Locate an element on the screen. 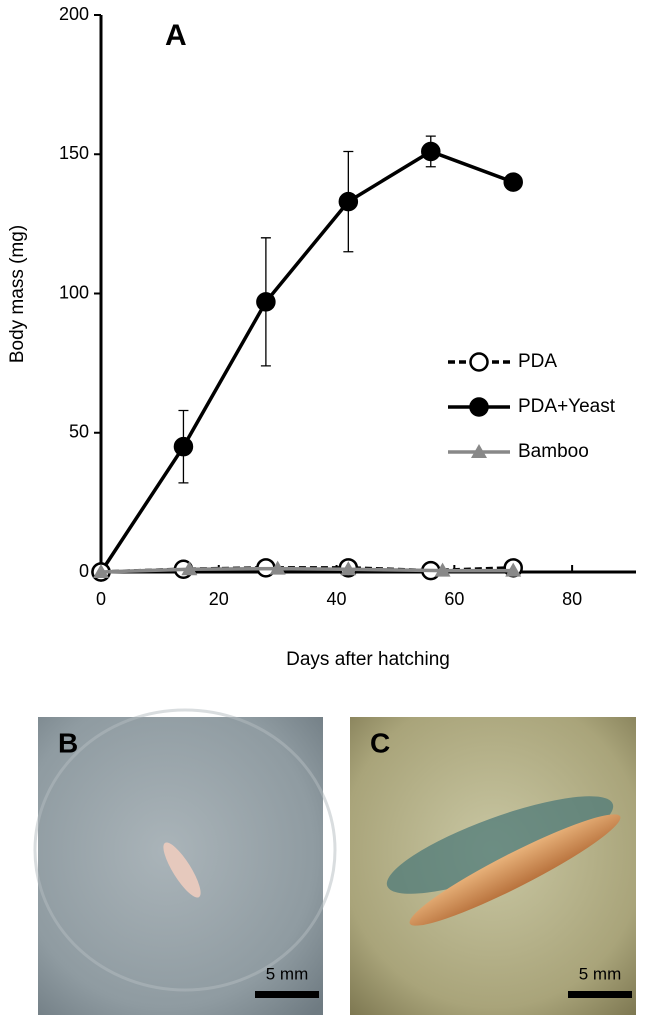  legend-label: Bamboo is located at coordinates (553, 451).